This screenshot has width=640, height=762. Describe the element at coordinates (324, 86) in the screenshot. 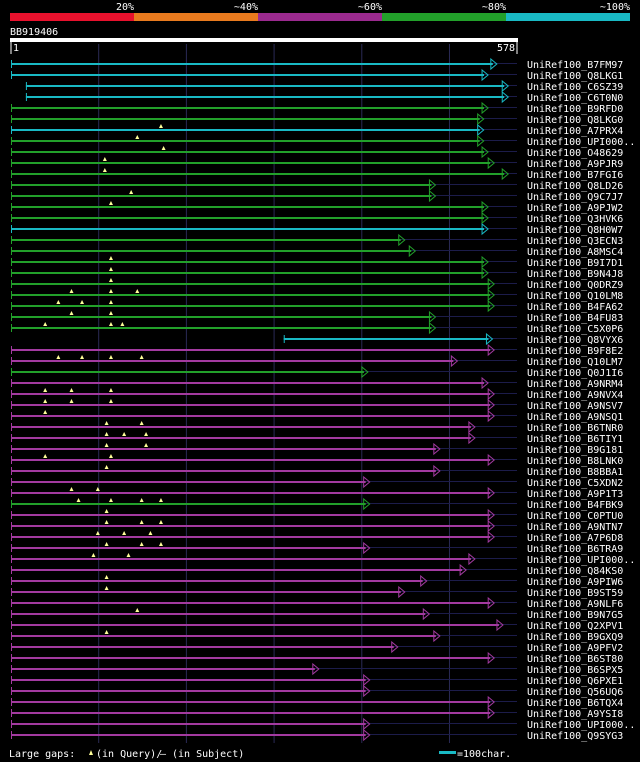

I see `hit-row: UniRef100_C6SZ39` at that location.